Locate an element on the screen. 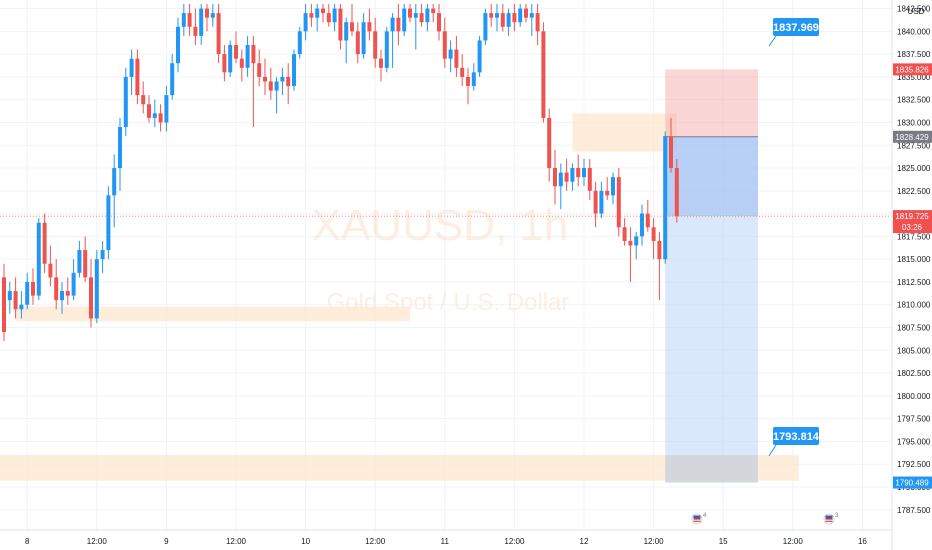  y-tick-label: 1842.500 is located at coordinates (914, 9).